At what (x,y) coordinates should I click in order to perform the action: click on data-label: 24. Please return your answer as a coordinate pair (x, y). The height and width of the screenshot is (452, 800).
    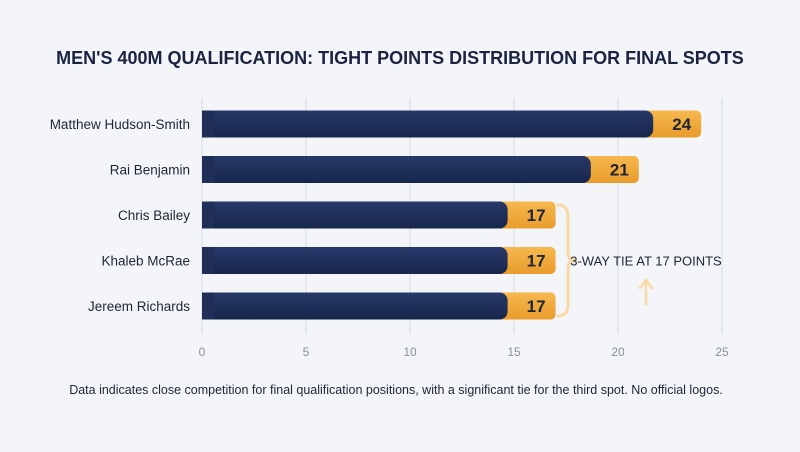
    Looking at the image, I should click on (681, 124).